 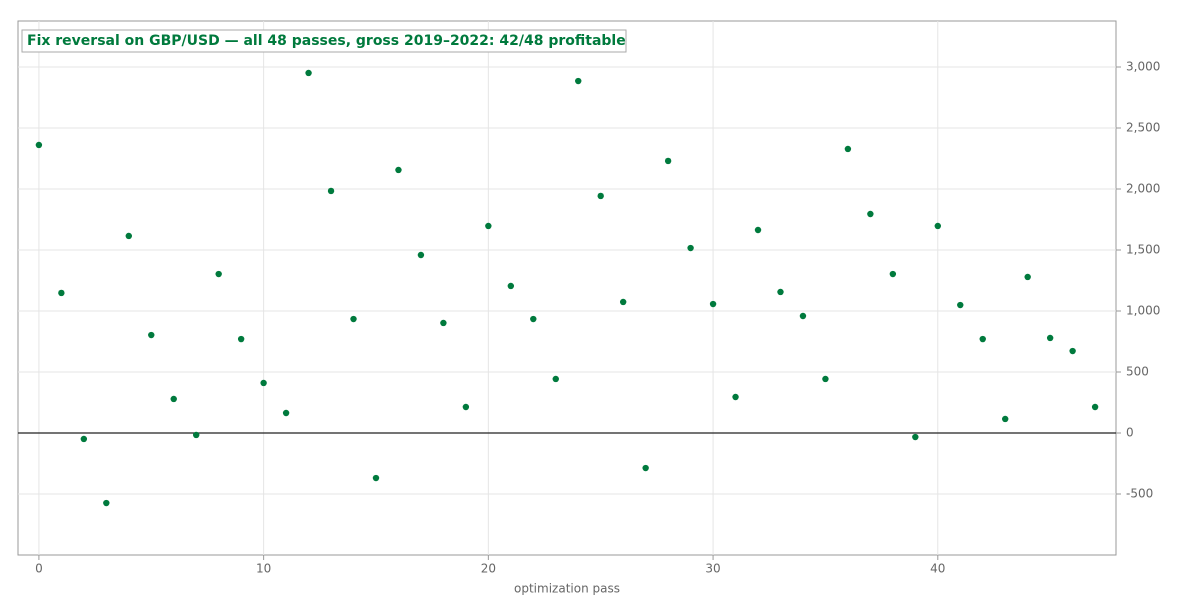 What do you see at coordinates (937, 569) in the screenshot?
I see `x-tick-label: 40` at bounding box center [937, 569].